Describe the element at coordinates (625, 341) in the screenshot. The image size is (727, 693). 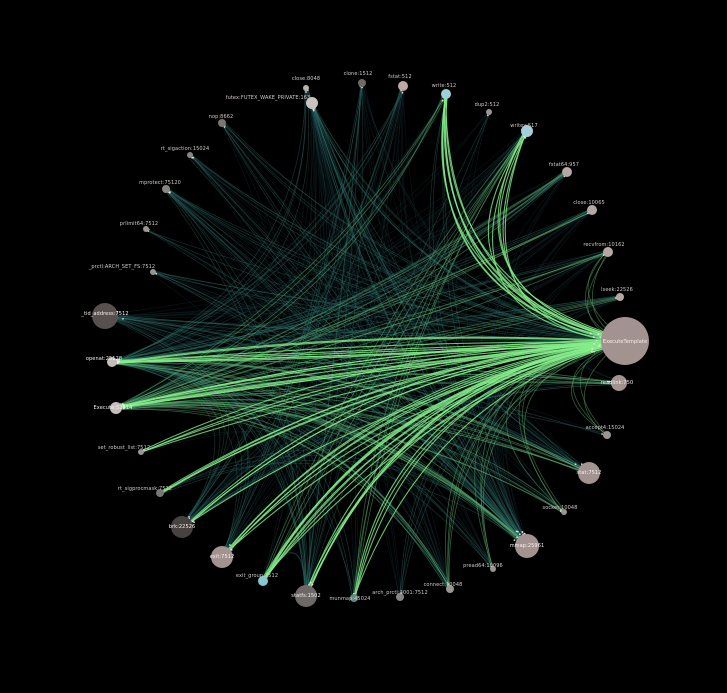
I see `graph-node-execute_template` at that location.